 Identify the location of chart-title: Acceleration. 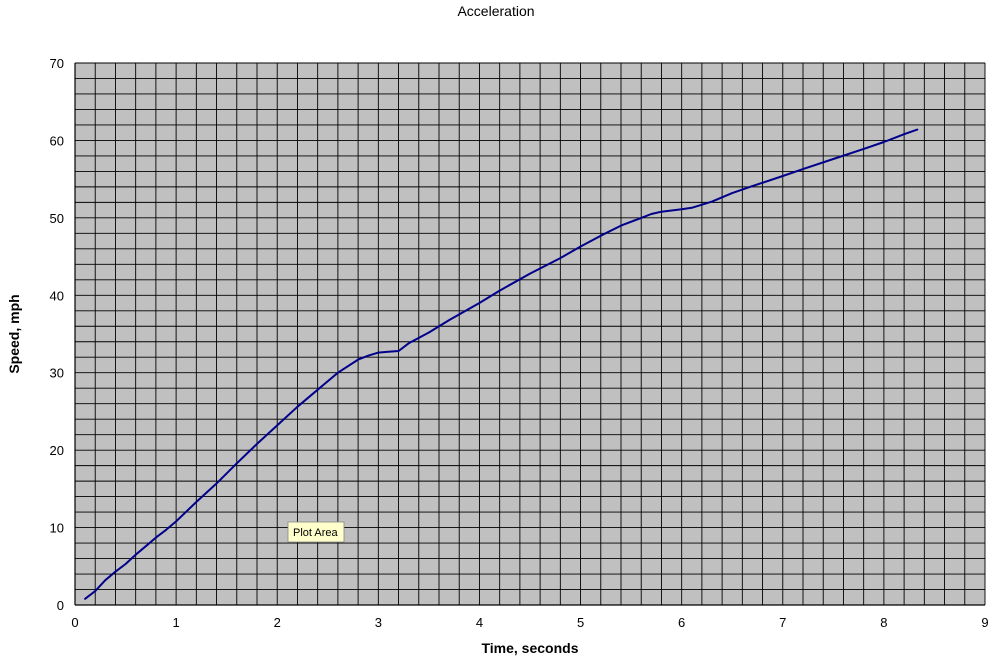
(495, 11).